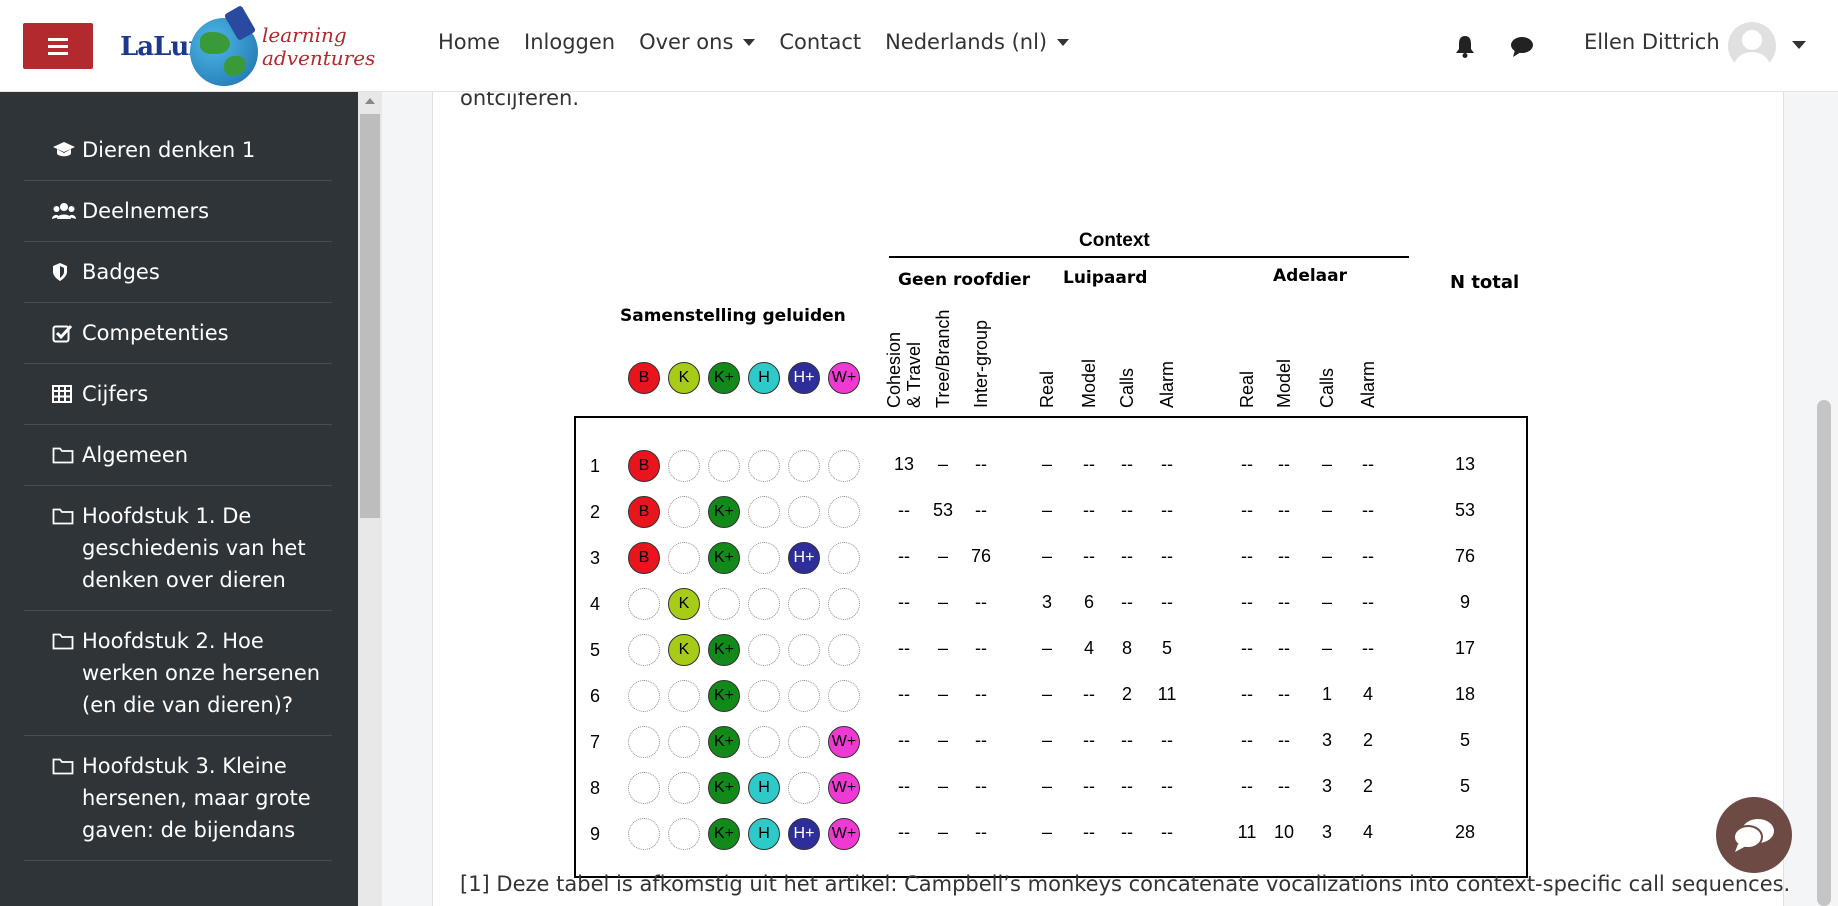 The width and height of the screenshot is (1838, 906). Describe the element at coordinates (469, 42) in the screenshot. I see `nav-home: Home` at that location.